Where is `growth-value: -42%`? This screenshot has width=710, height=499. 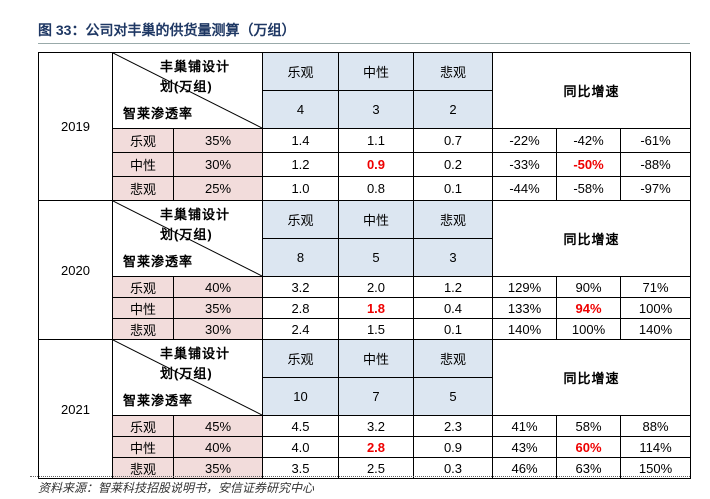 growth-value: -42% is located at coordinates (588, 140).